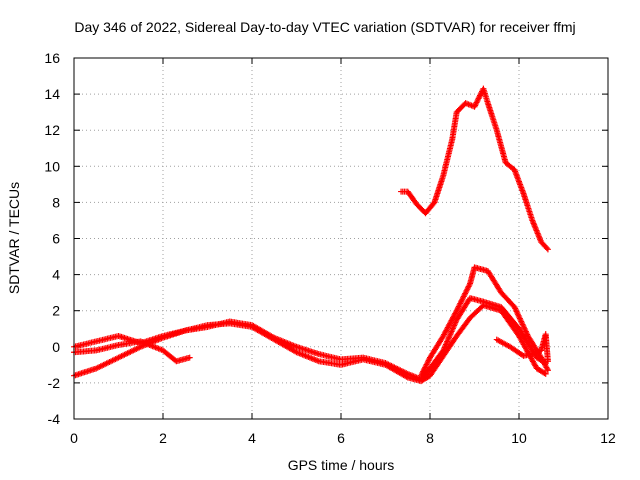 This screenshot has width=640, height=480. Describe the element at coordinates (522, 348) in the screenshot. I see `series-track-e` at that location.